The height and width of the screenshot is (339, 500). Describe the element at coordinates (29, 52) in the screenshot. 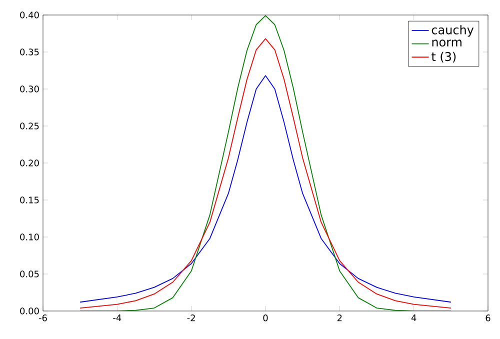

I see `y-tick-label: 0.35` at that location.